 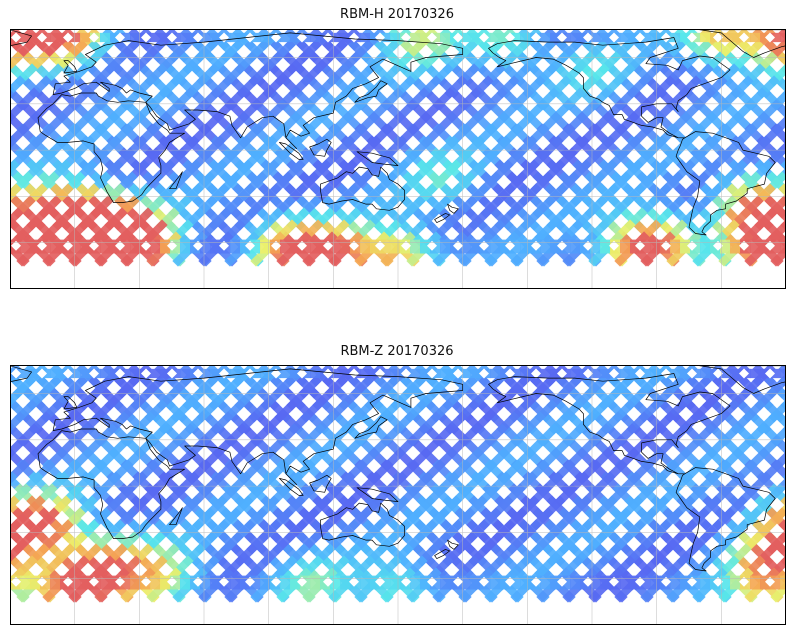 What do you see at coordinates (176, 180) in the screenshot?
I see `coastline-madagascar` at bounding box center [176, 180].